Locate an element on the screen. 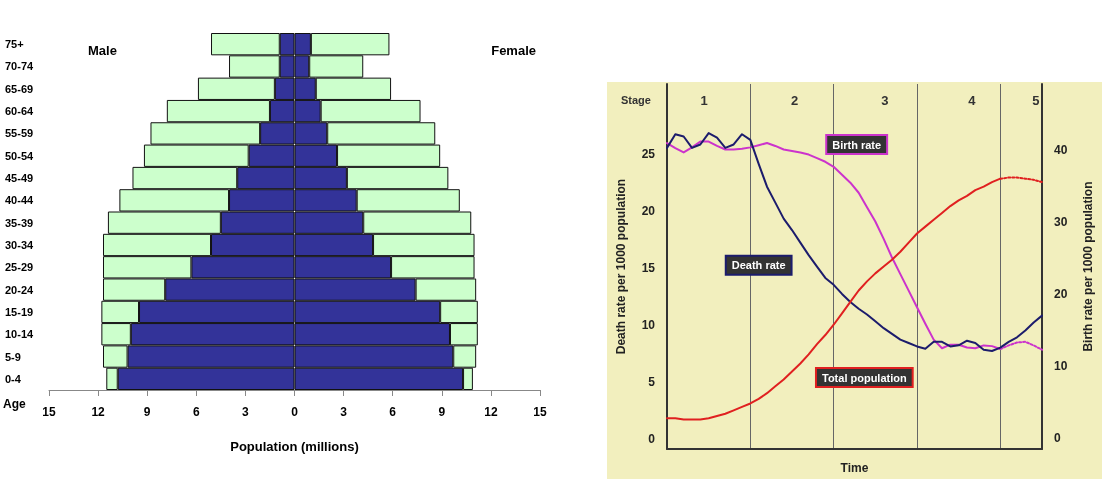 Image resolution: width=1102 pixels, height=479 pixels. y-tick-label: 10-14 is located at coordinates (20, 334).